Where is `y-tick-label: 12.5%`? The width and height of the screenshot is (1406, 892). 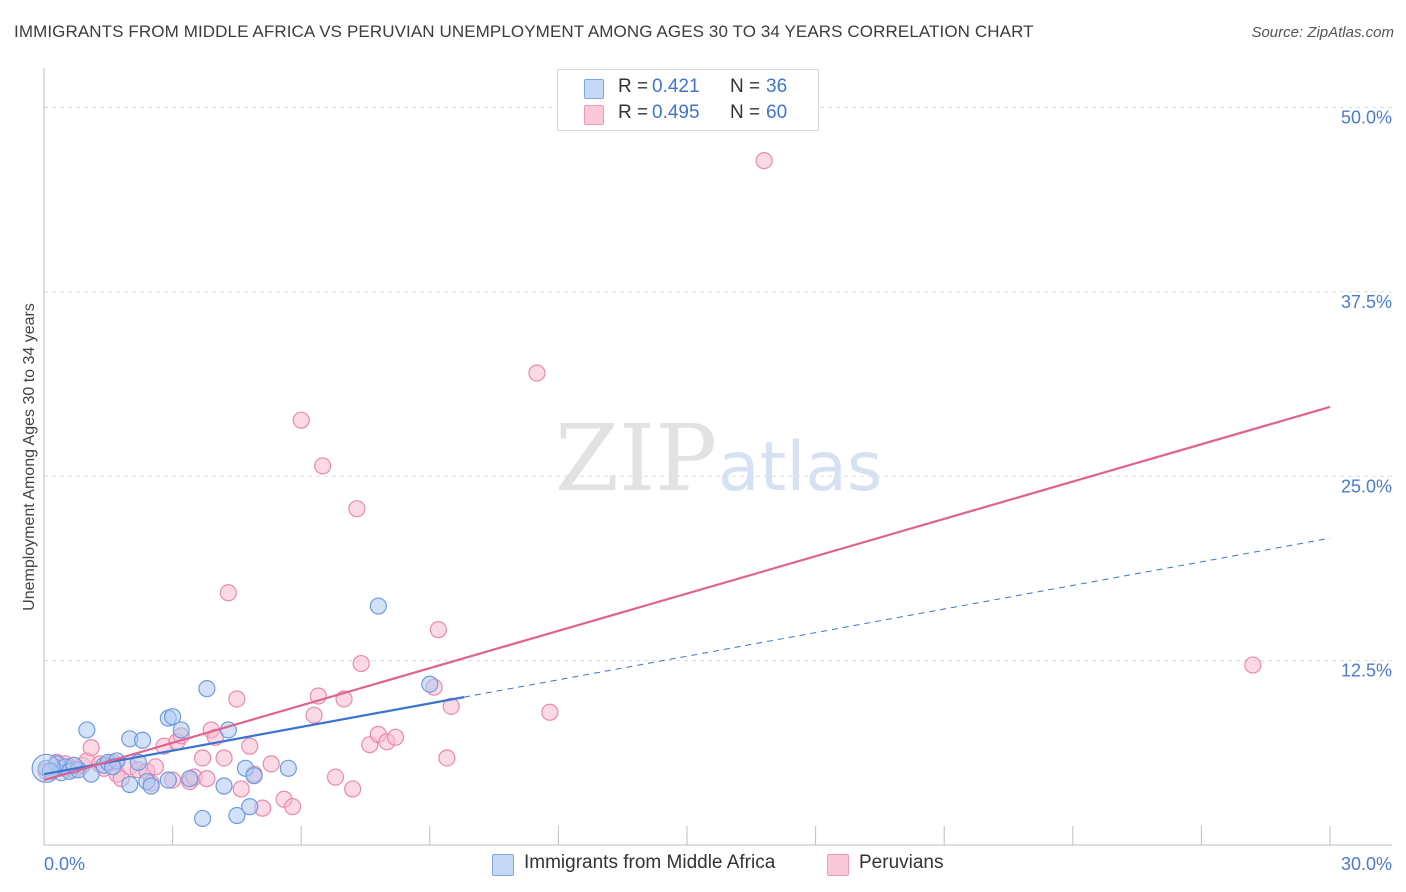 y-tick-label: 12.5% is located at coordinates (1366, 671).